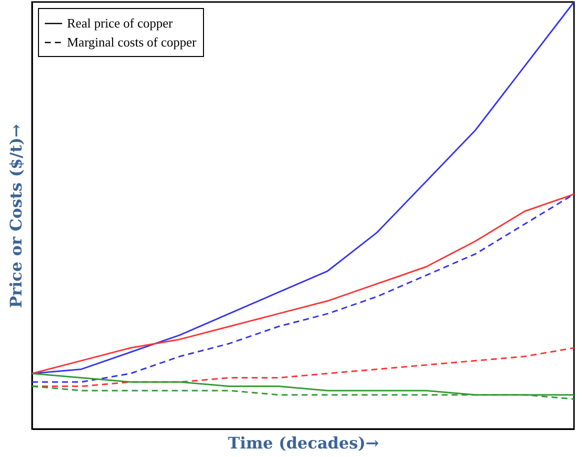 The width and height of the screenshot is (582, 457). I want to click on x-axis-title: Time (decades)→, so click(304, 443).